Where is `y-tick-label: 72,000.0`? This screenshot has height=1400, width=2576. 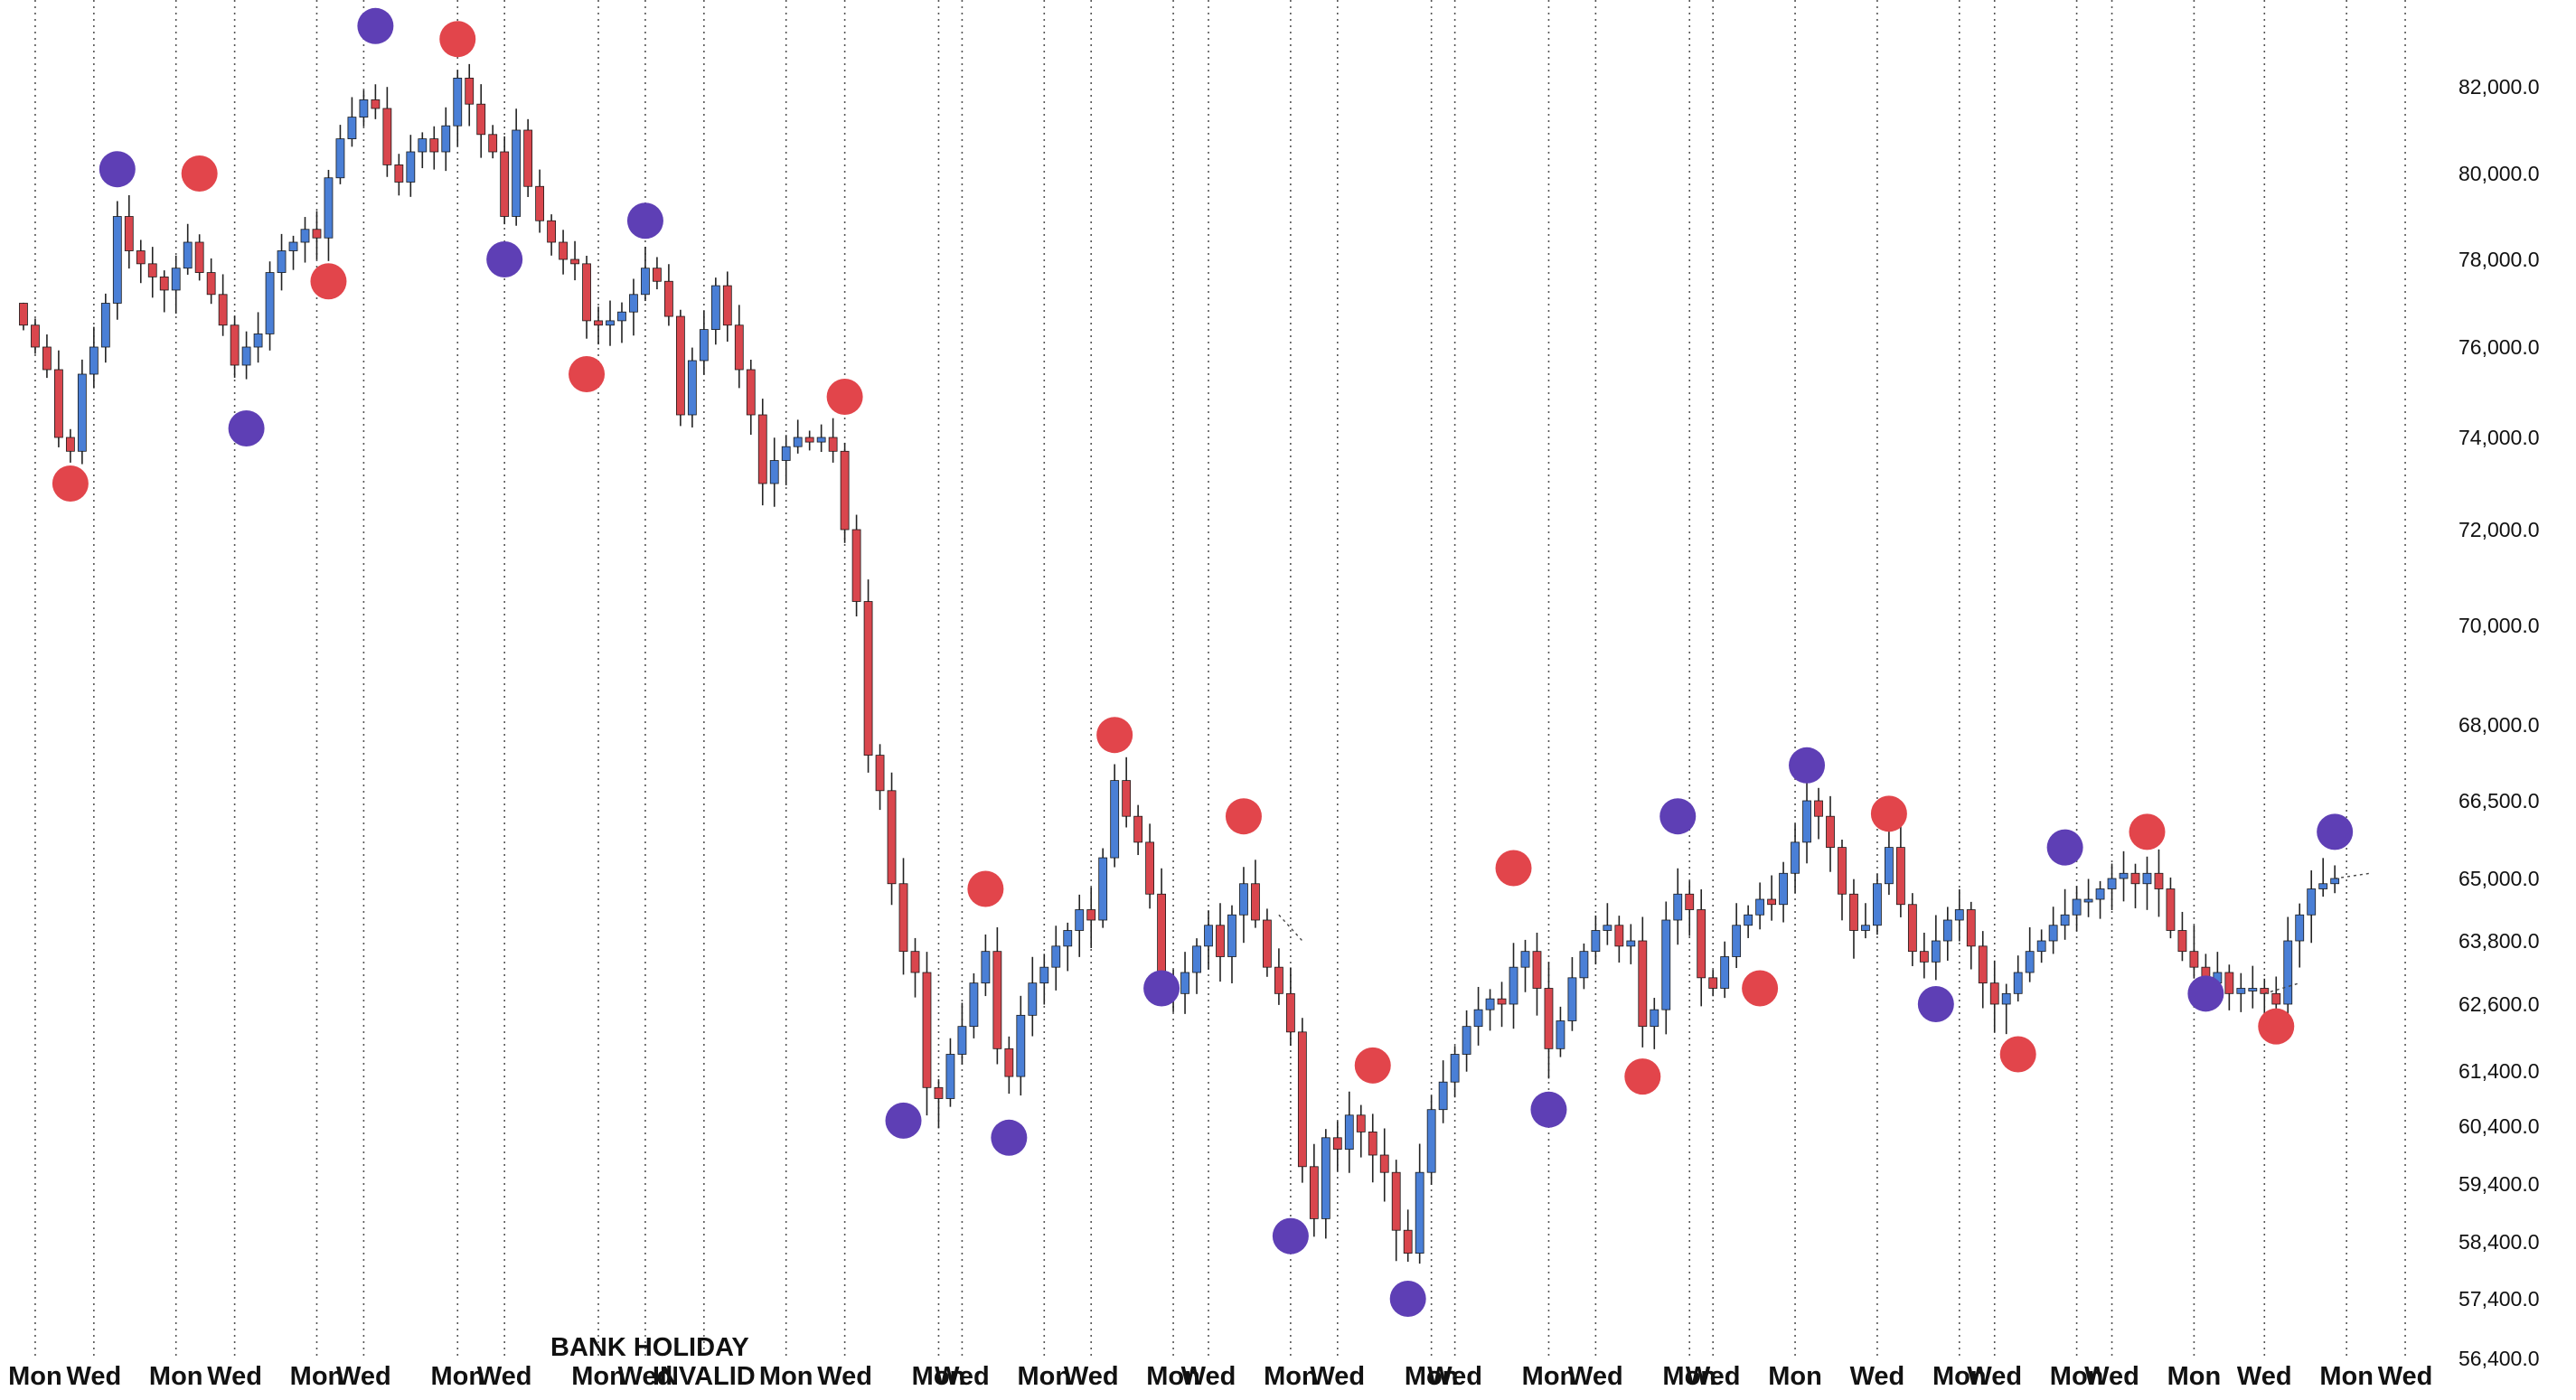
y-tick-label: 72,000.0 is located at coordinates (2499, 529).